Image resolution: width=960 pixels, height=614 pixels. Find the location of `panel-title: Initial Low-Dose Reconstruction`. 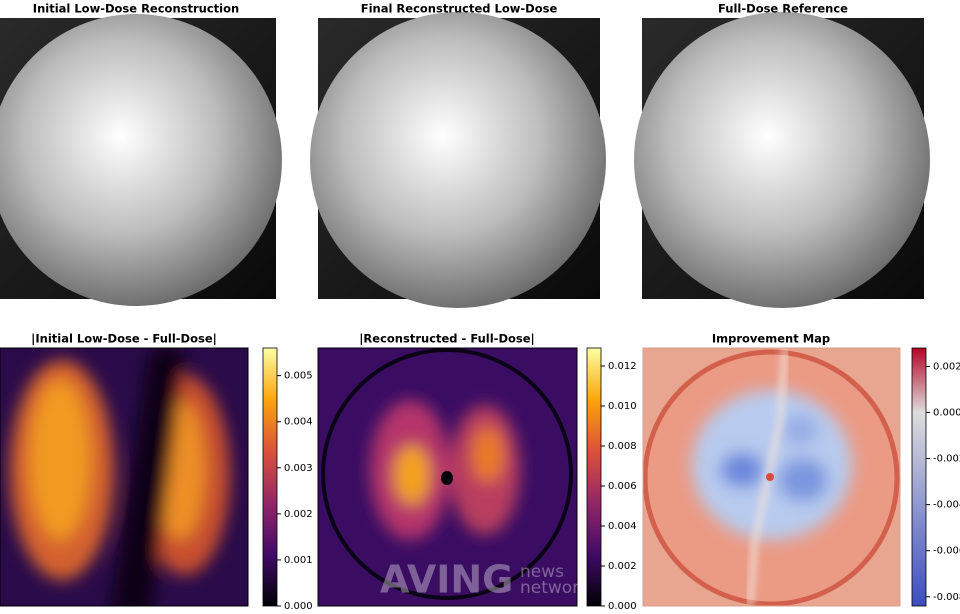

panel-title: Initial Low-Dose Reconstruction is located at coordinates (136, 9).